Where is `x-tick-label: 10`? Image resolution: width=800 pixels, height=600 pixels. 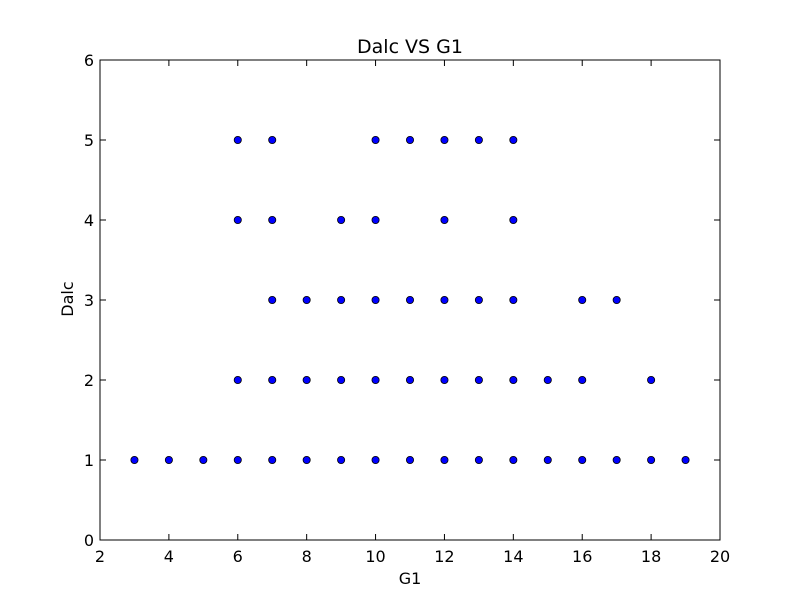 x-tick-label: 10 is located at coordinates (375, 556).